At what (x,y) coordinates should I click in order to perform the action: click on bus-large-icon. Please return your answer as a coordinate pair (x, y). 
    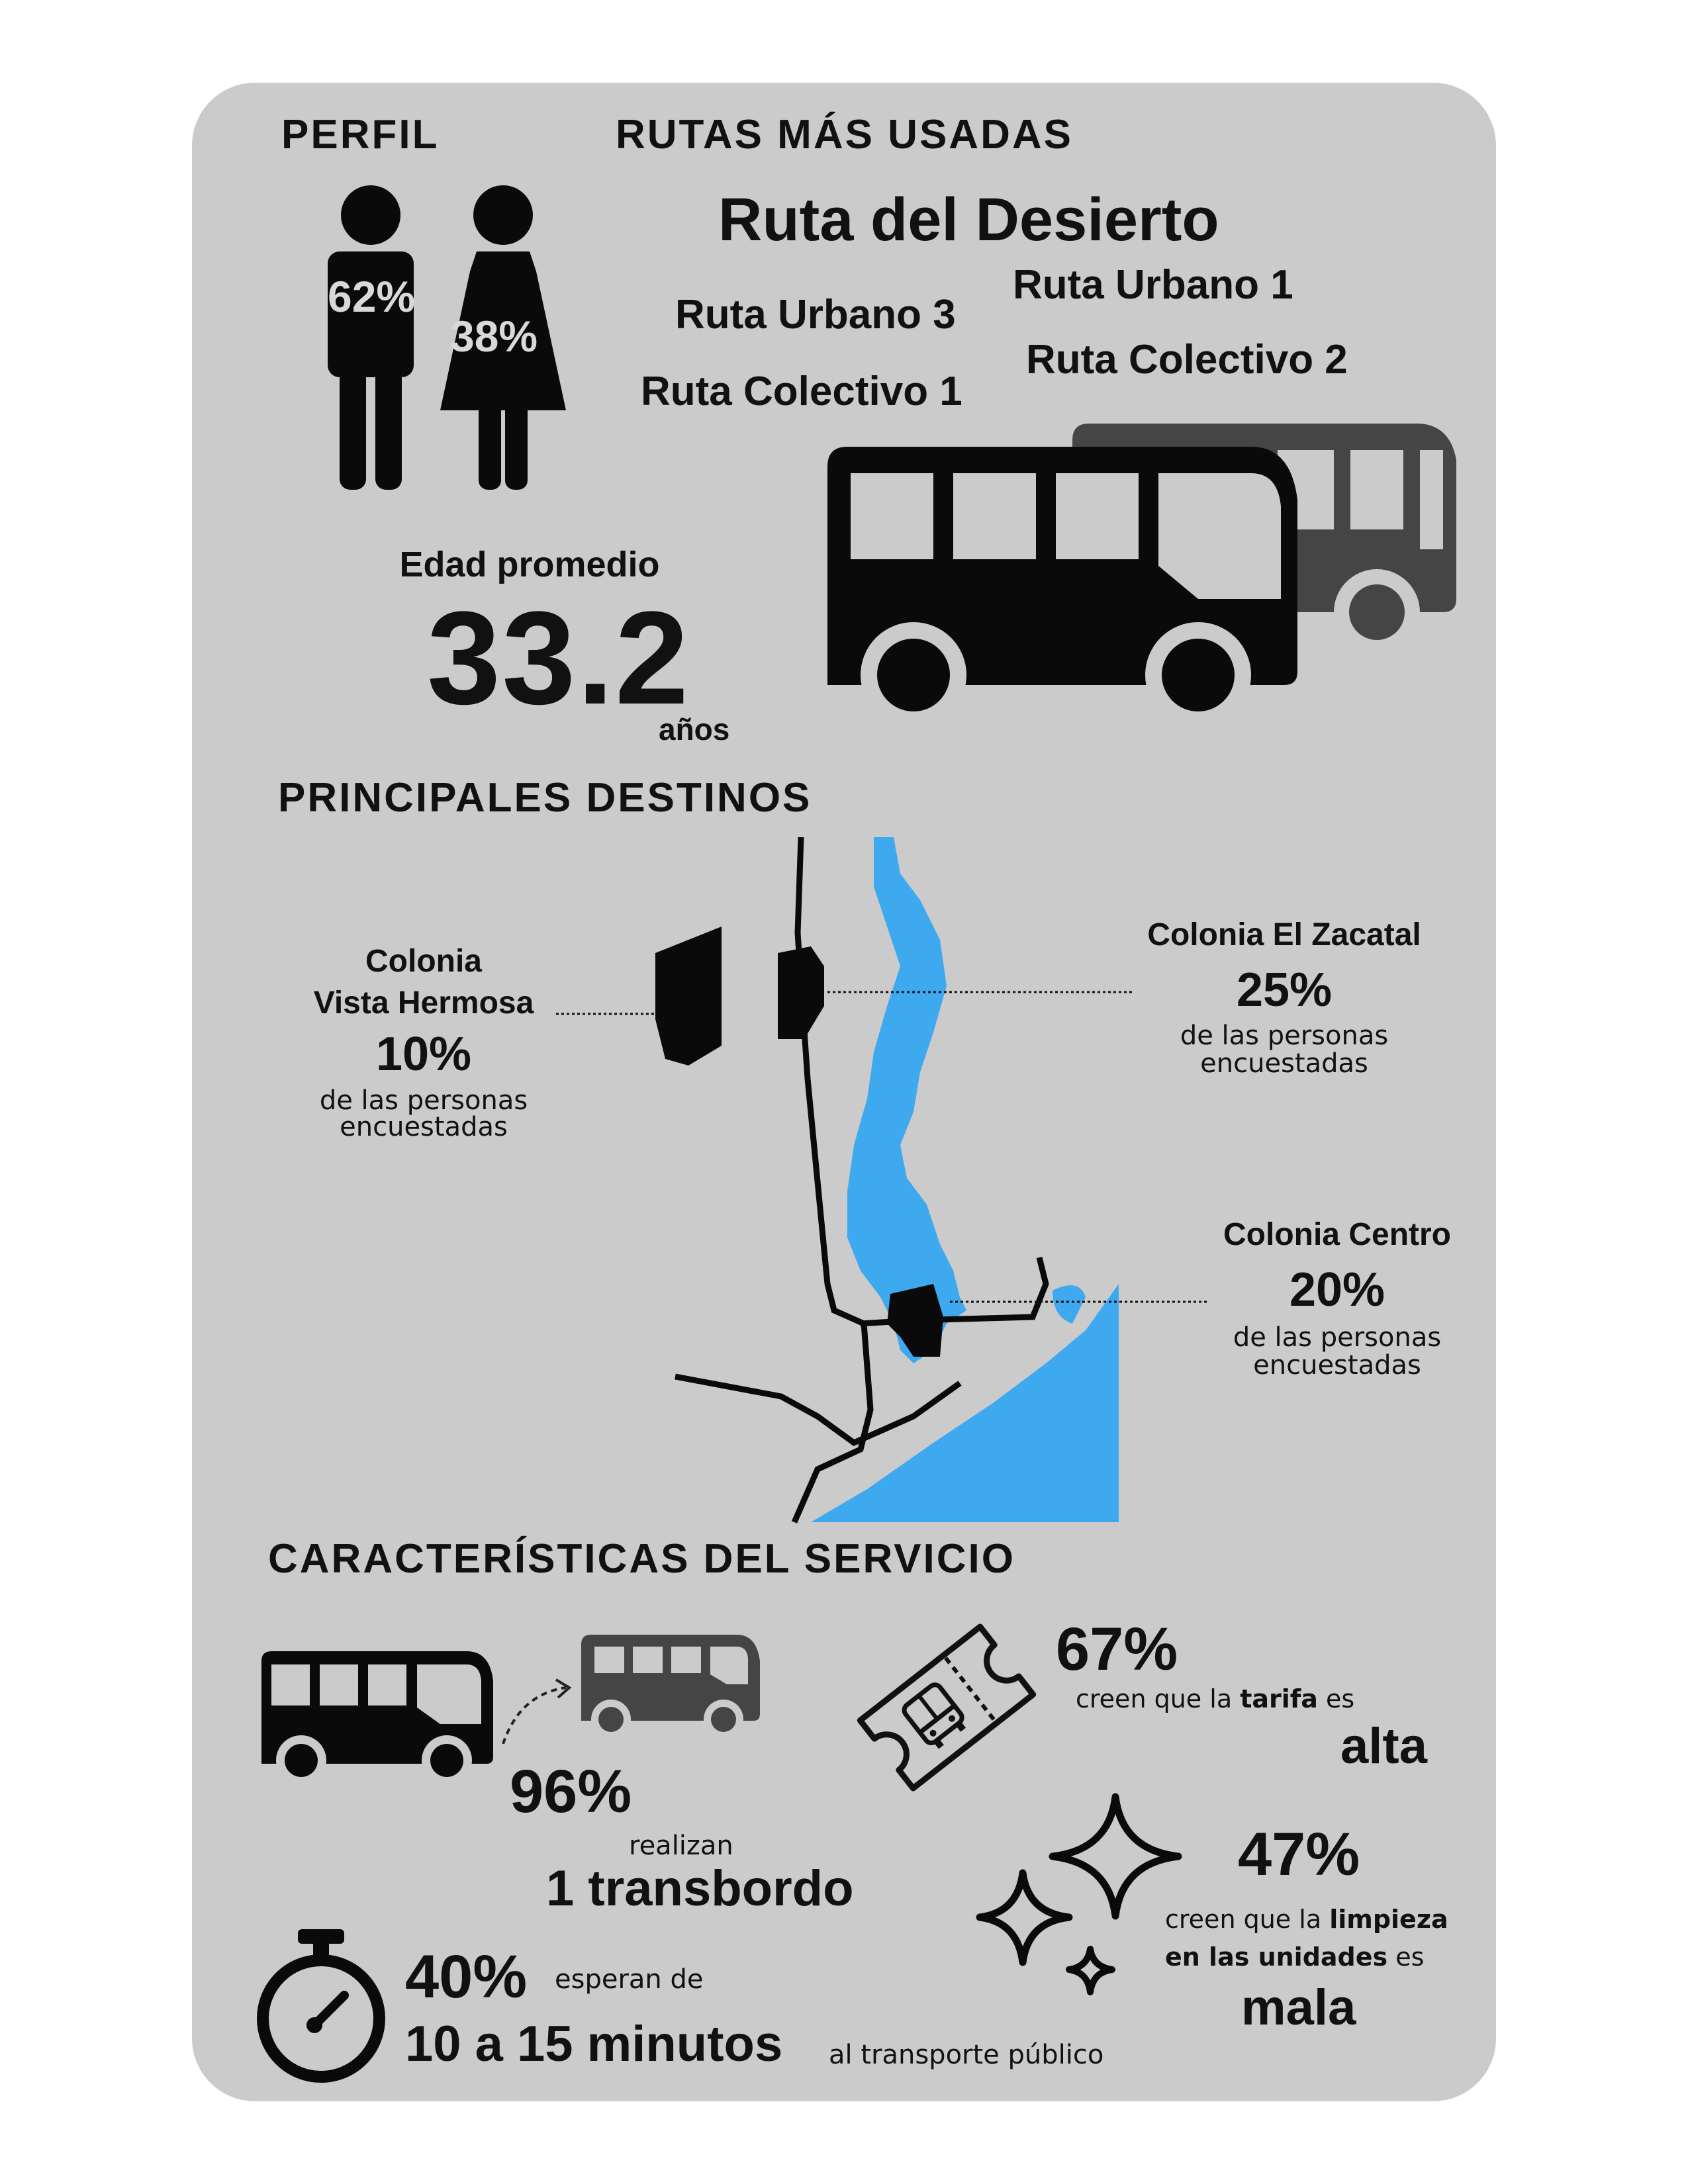
    Looking at the image, I should click on (377, 1718).